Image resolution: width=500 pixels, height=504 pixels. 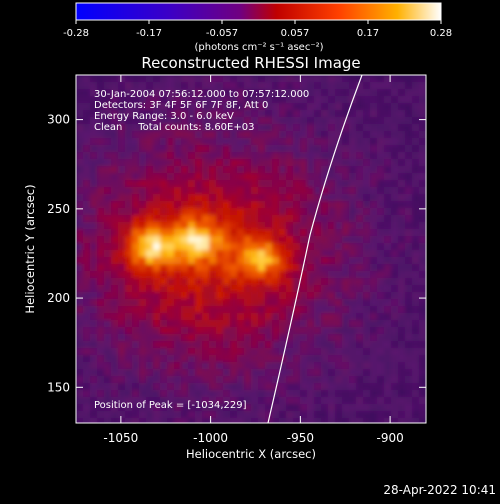 I want to click on y-tick-label: 150, so click(x=58, y=387).